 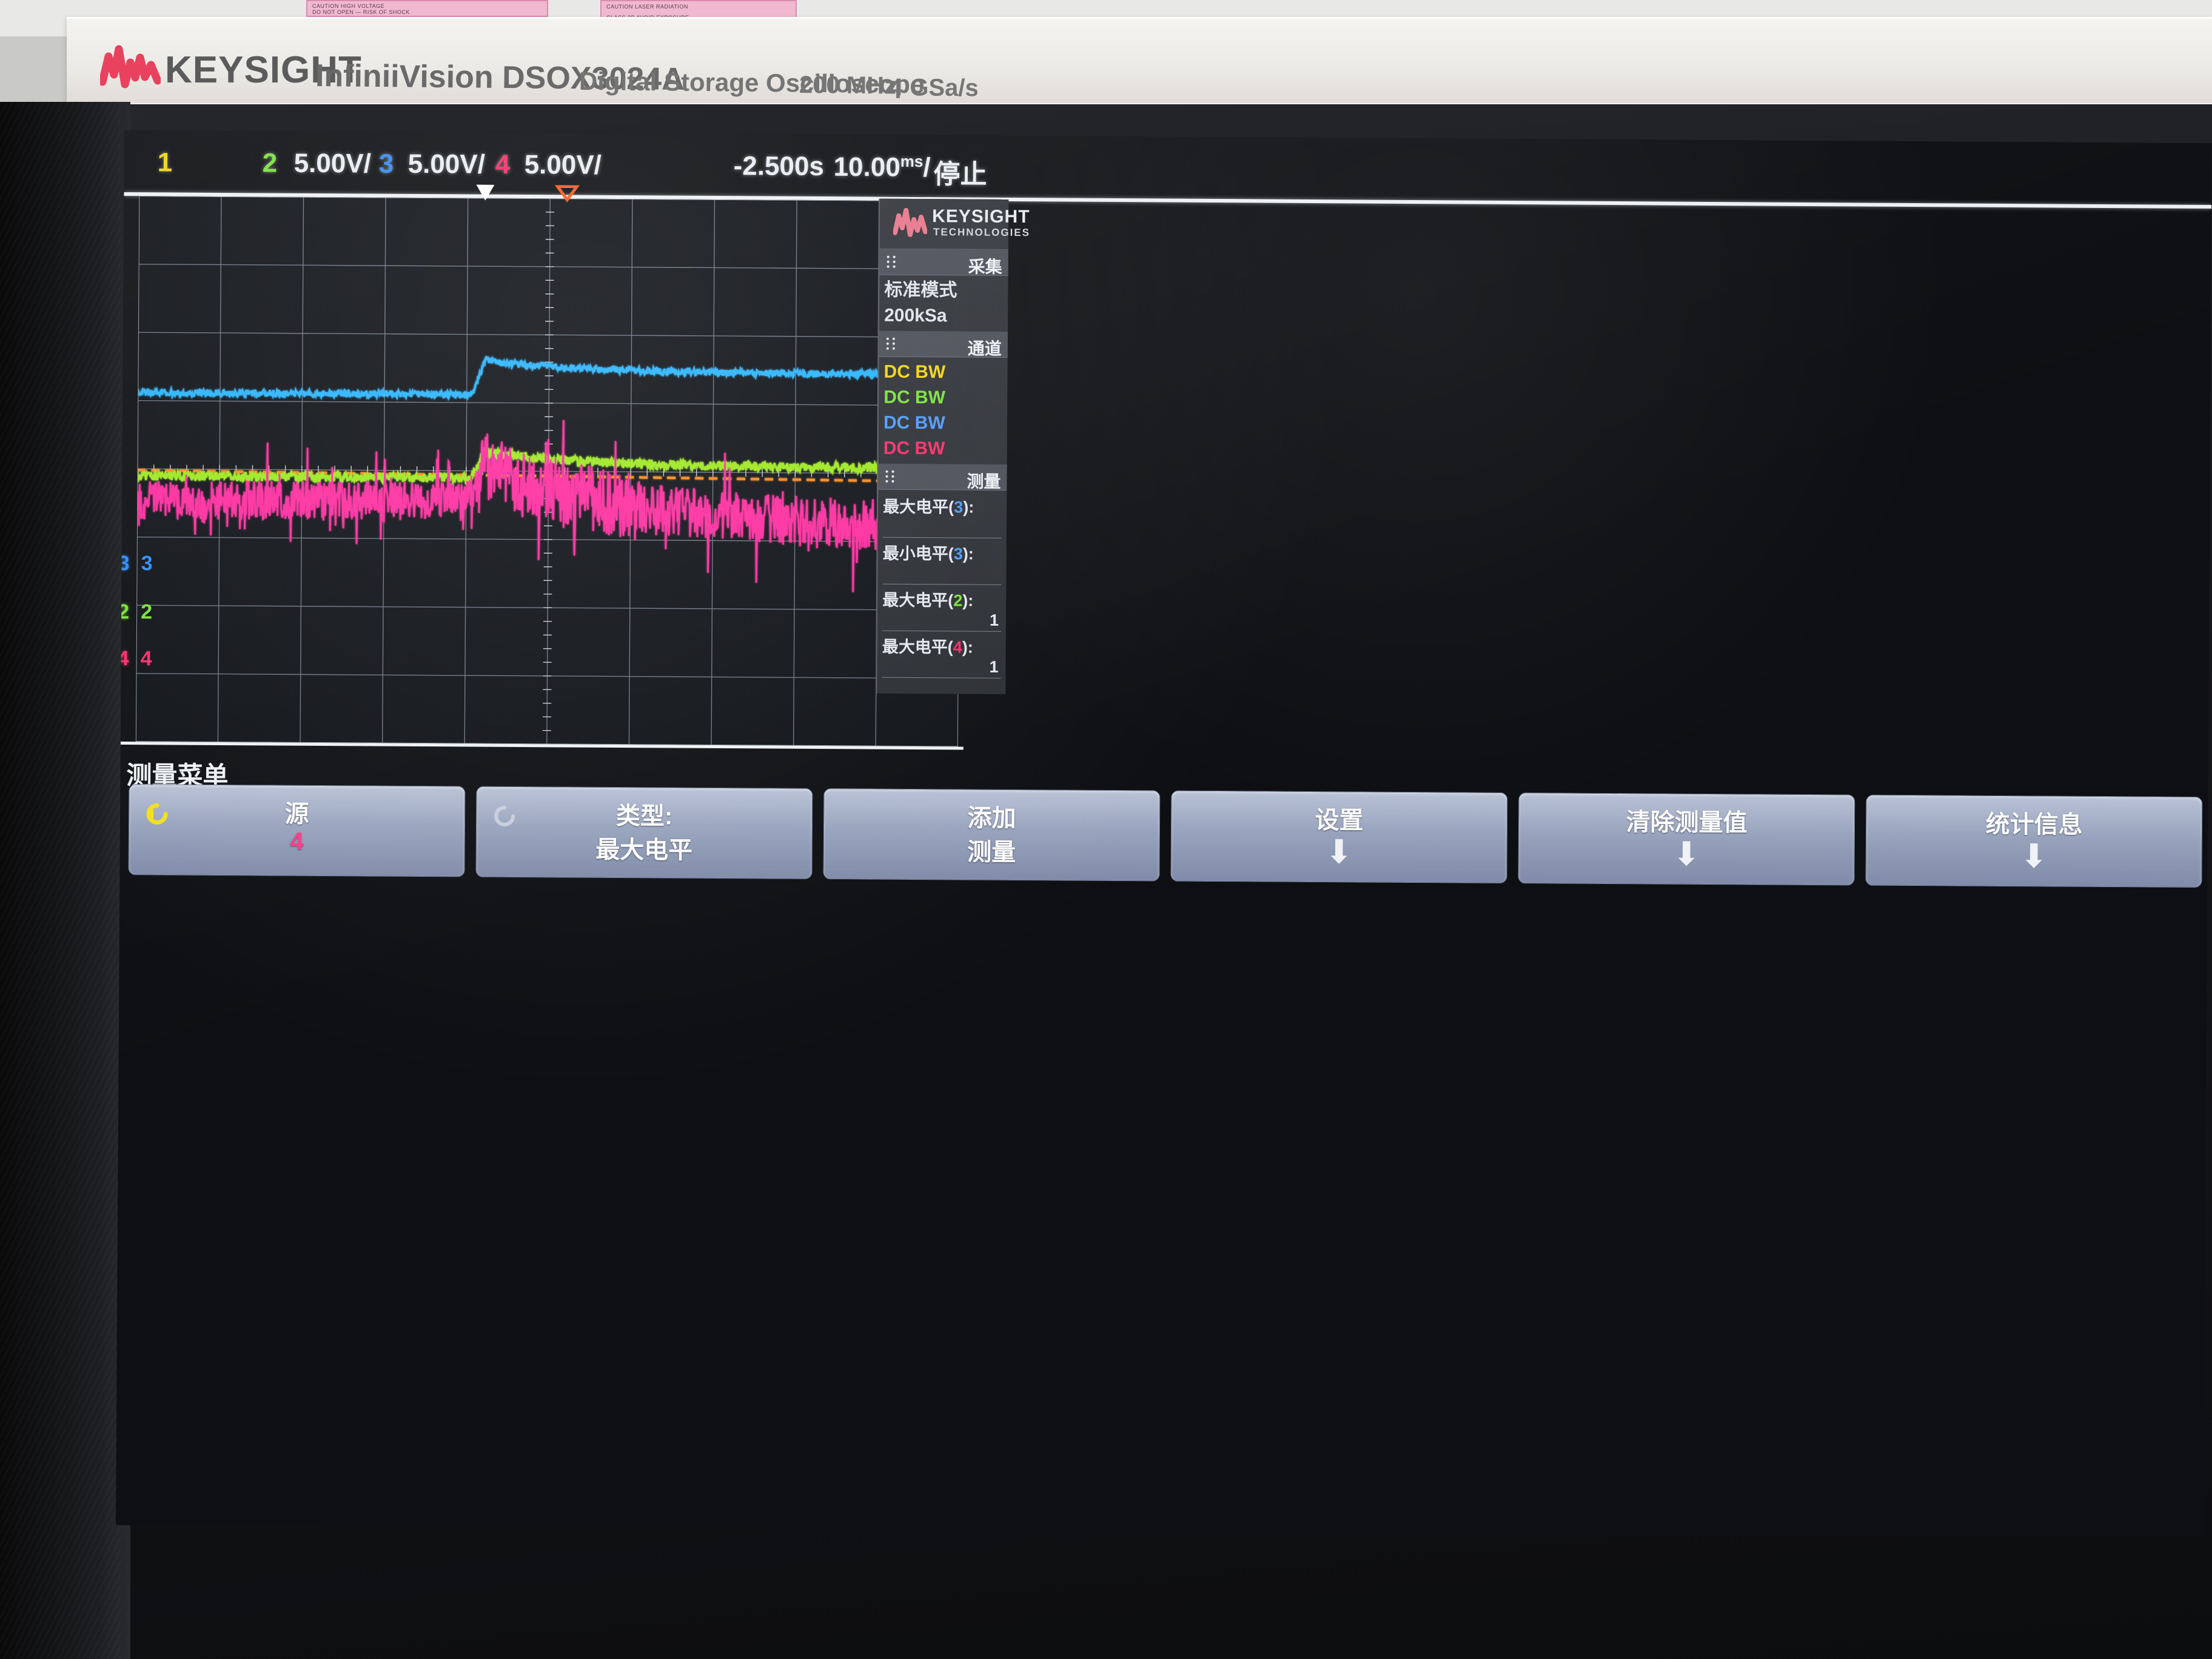 What do you see at coordinates (270, 163) in the screenshot?
I see `channel-2-indicator: 2` at bounding box center [270, 163].